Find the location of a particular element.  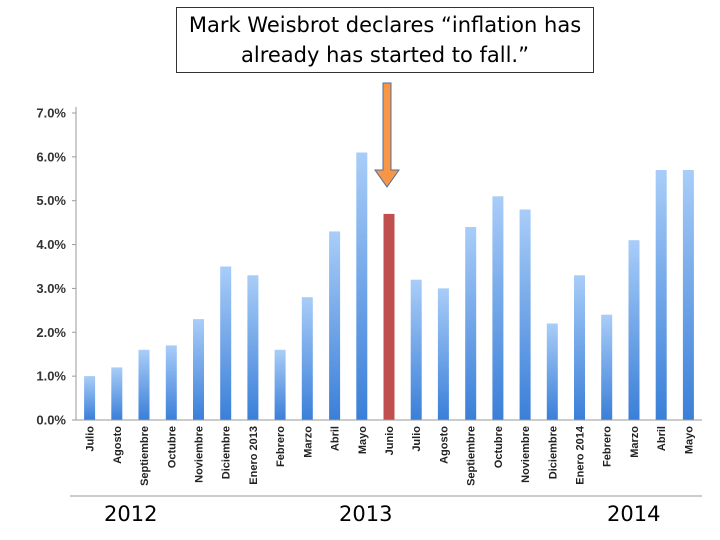

x-tick-label: Junio is located at coordinates (390, 441).